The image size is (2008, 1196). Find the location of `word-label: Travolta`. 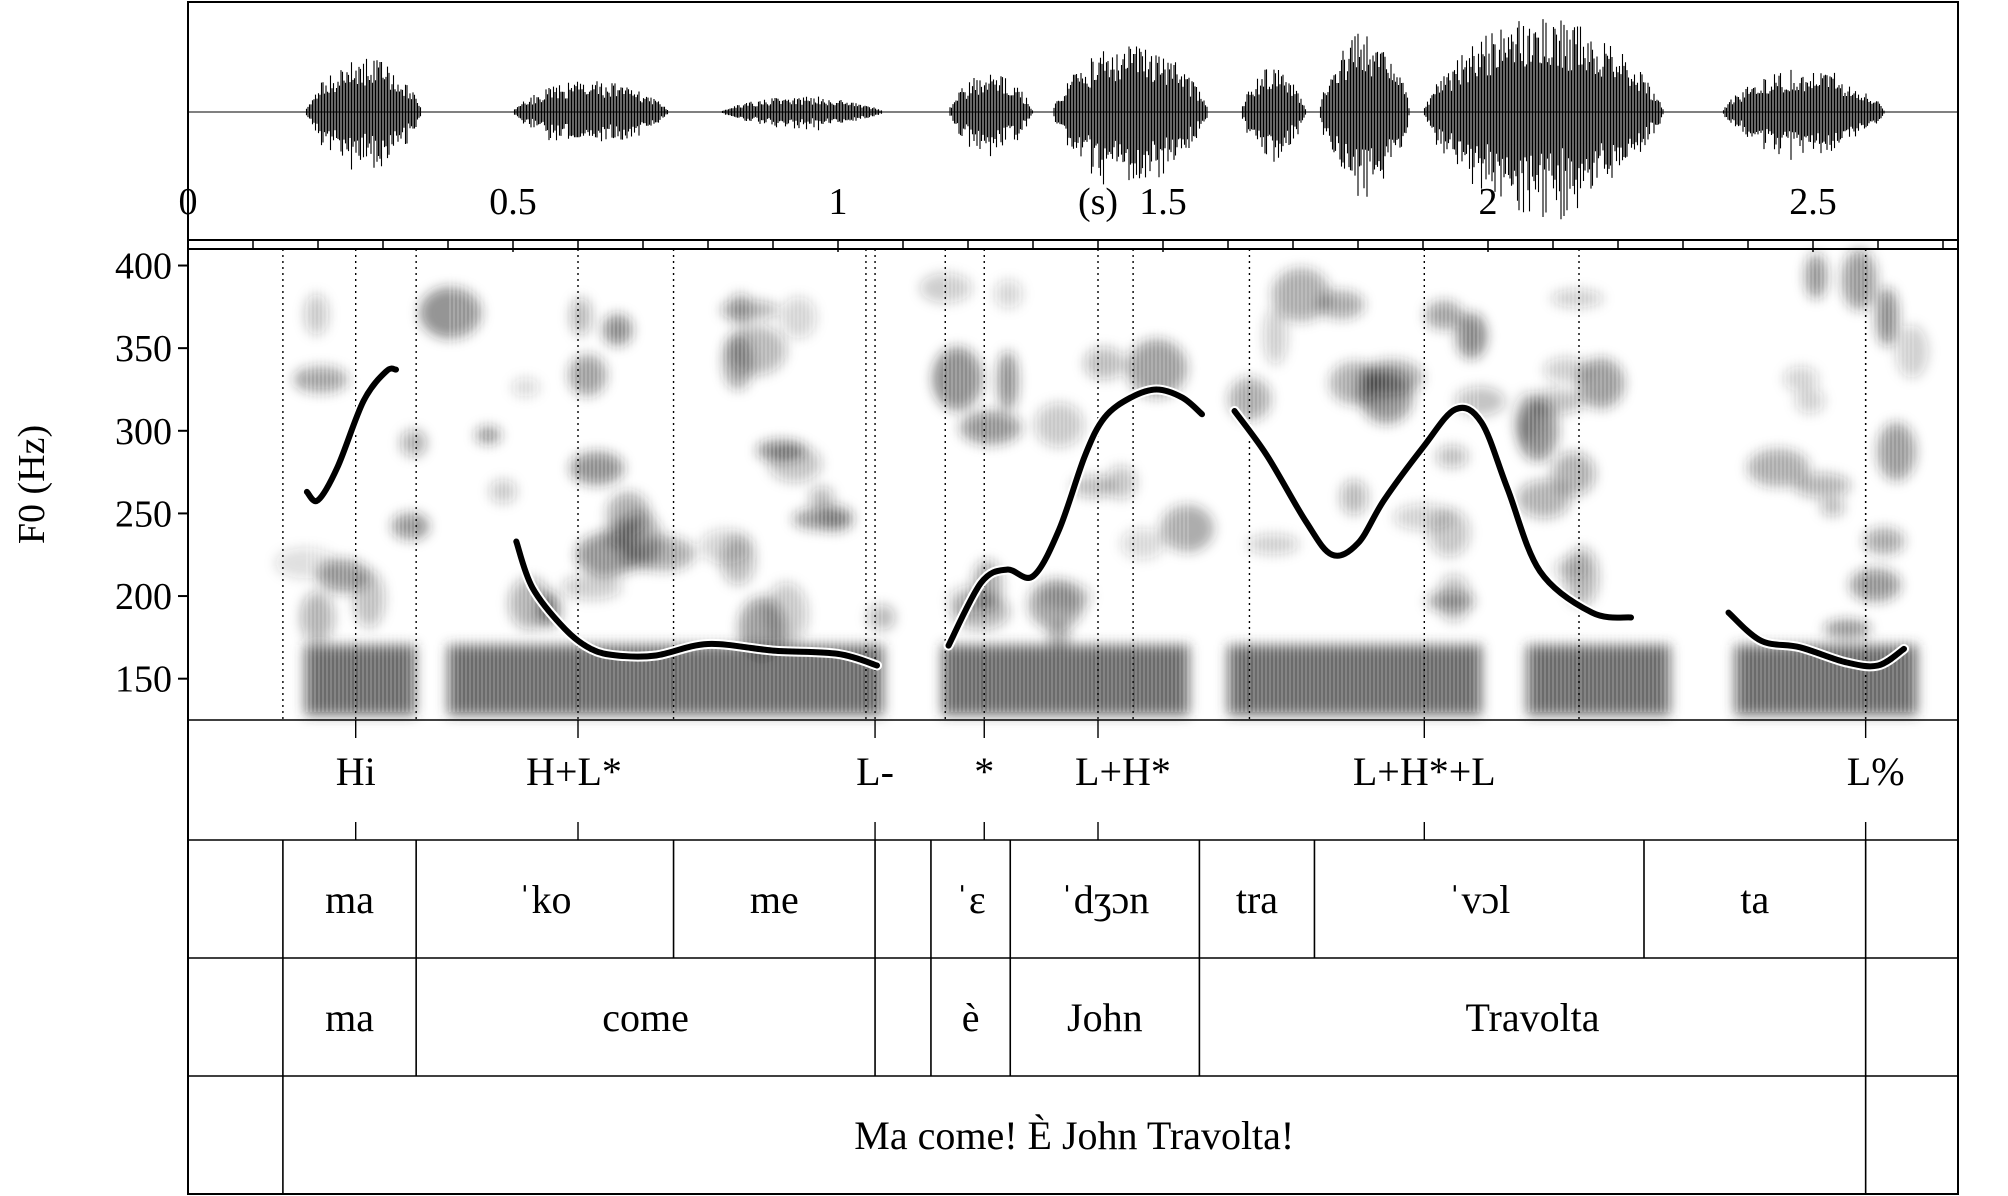

word-label: Travolta is located at coordinates (1532, 1017).